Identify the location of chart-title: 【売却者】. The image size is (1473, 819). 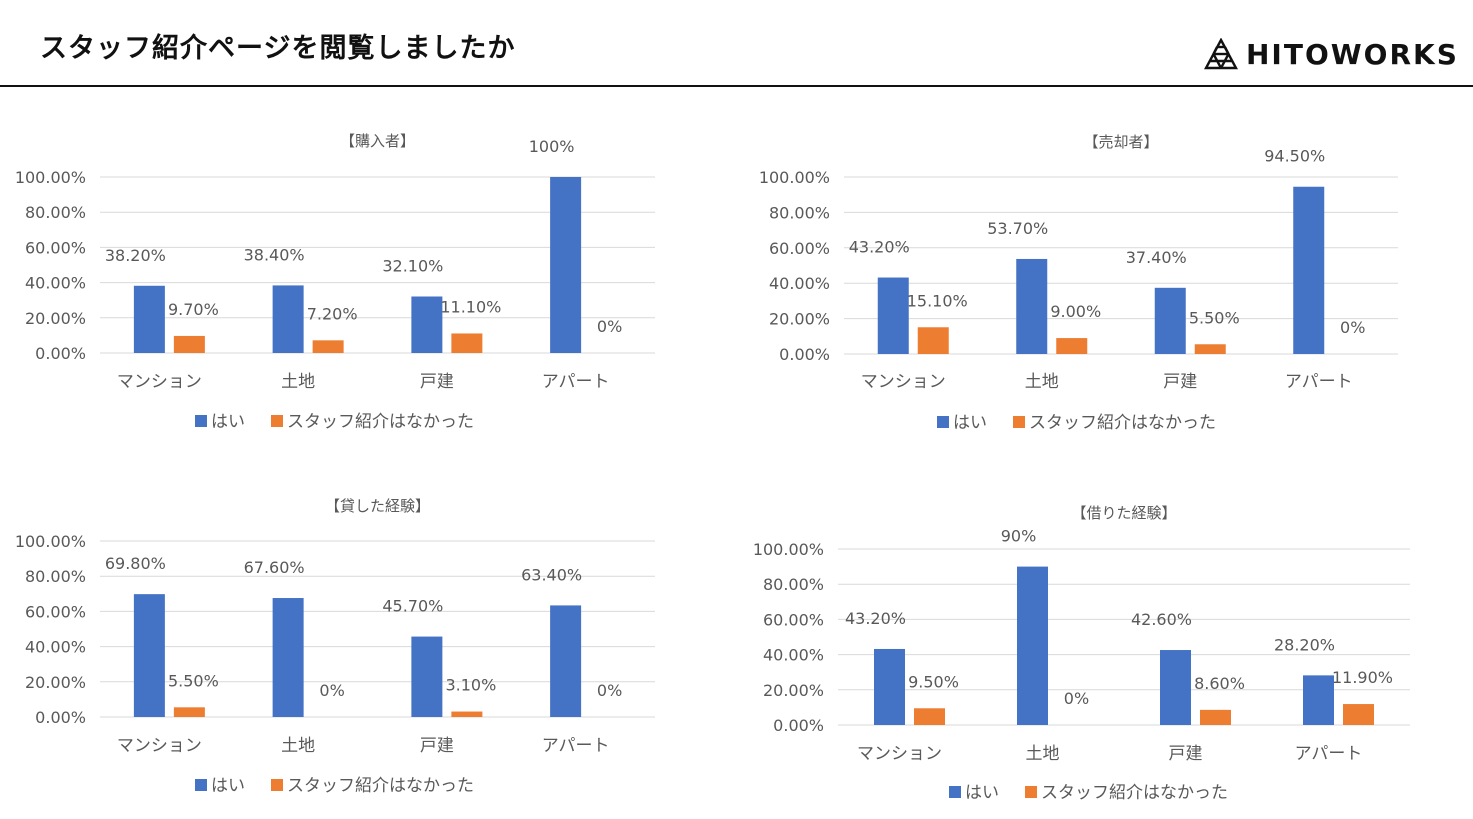
(1120, 142).